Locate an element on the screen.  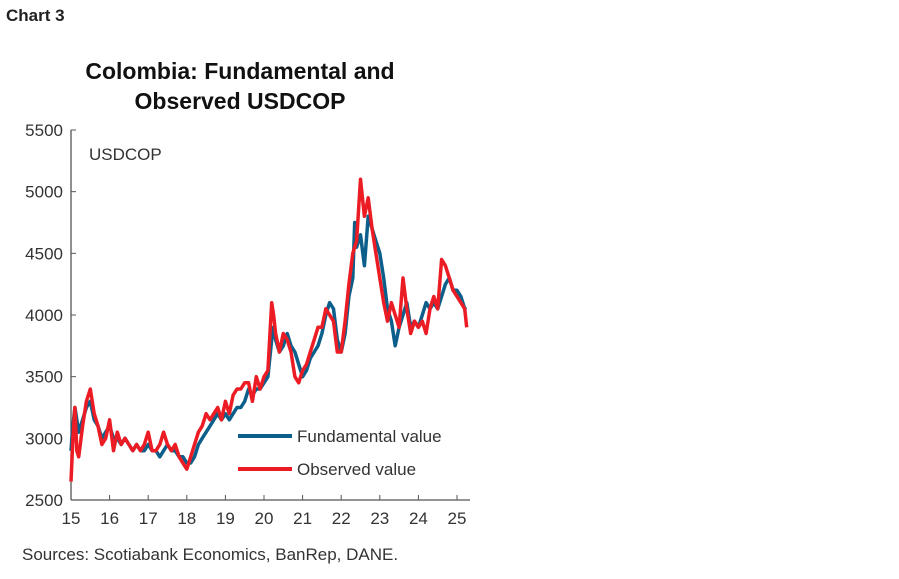
x-tick-label: 22 is located at coordinates (341, 518).